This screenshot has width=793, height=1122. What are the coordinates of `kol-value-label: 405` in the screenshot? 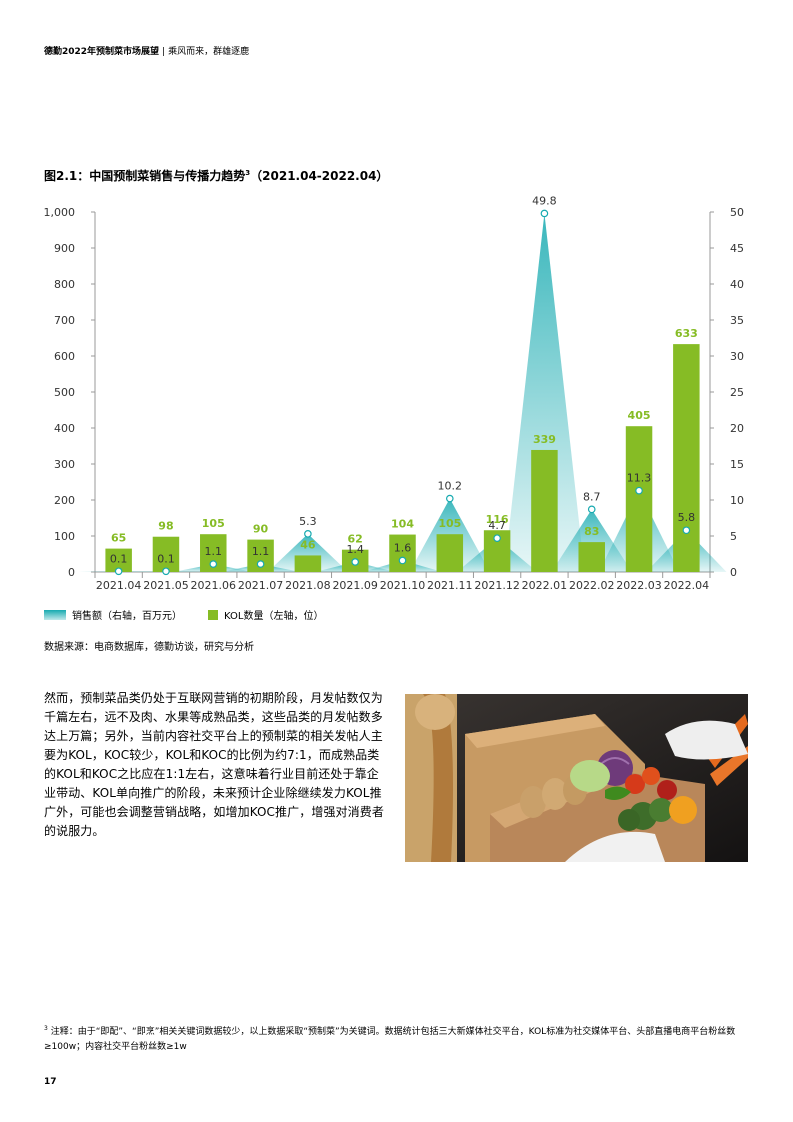 It's located at (639, 415).